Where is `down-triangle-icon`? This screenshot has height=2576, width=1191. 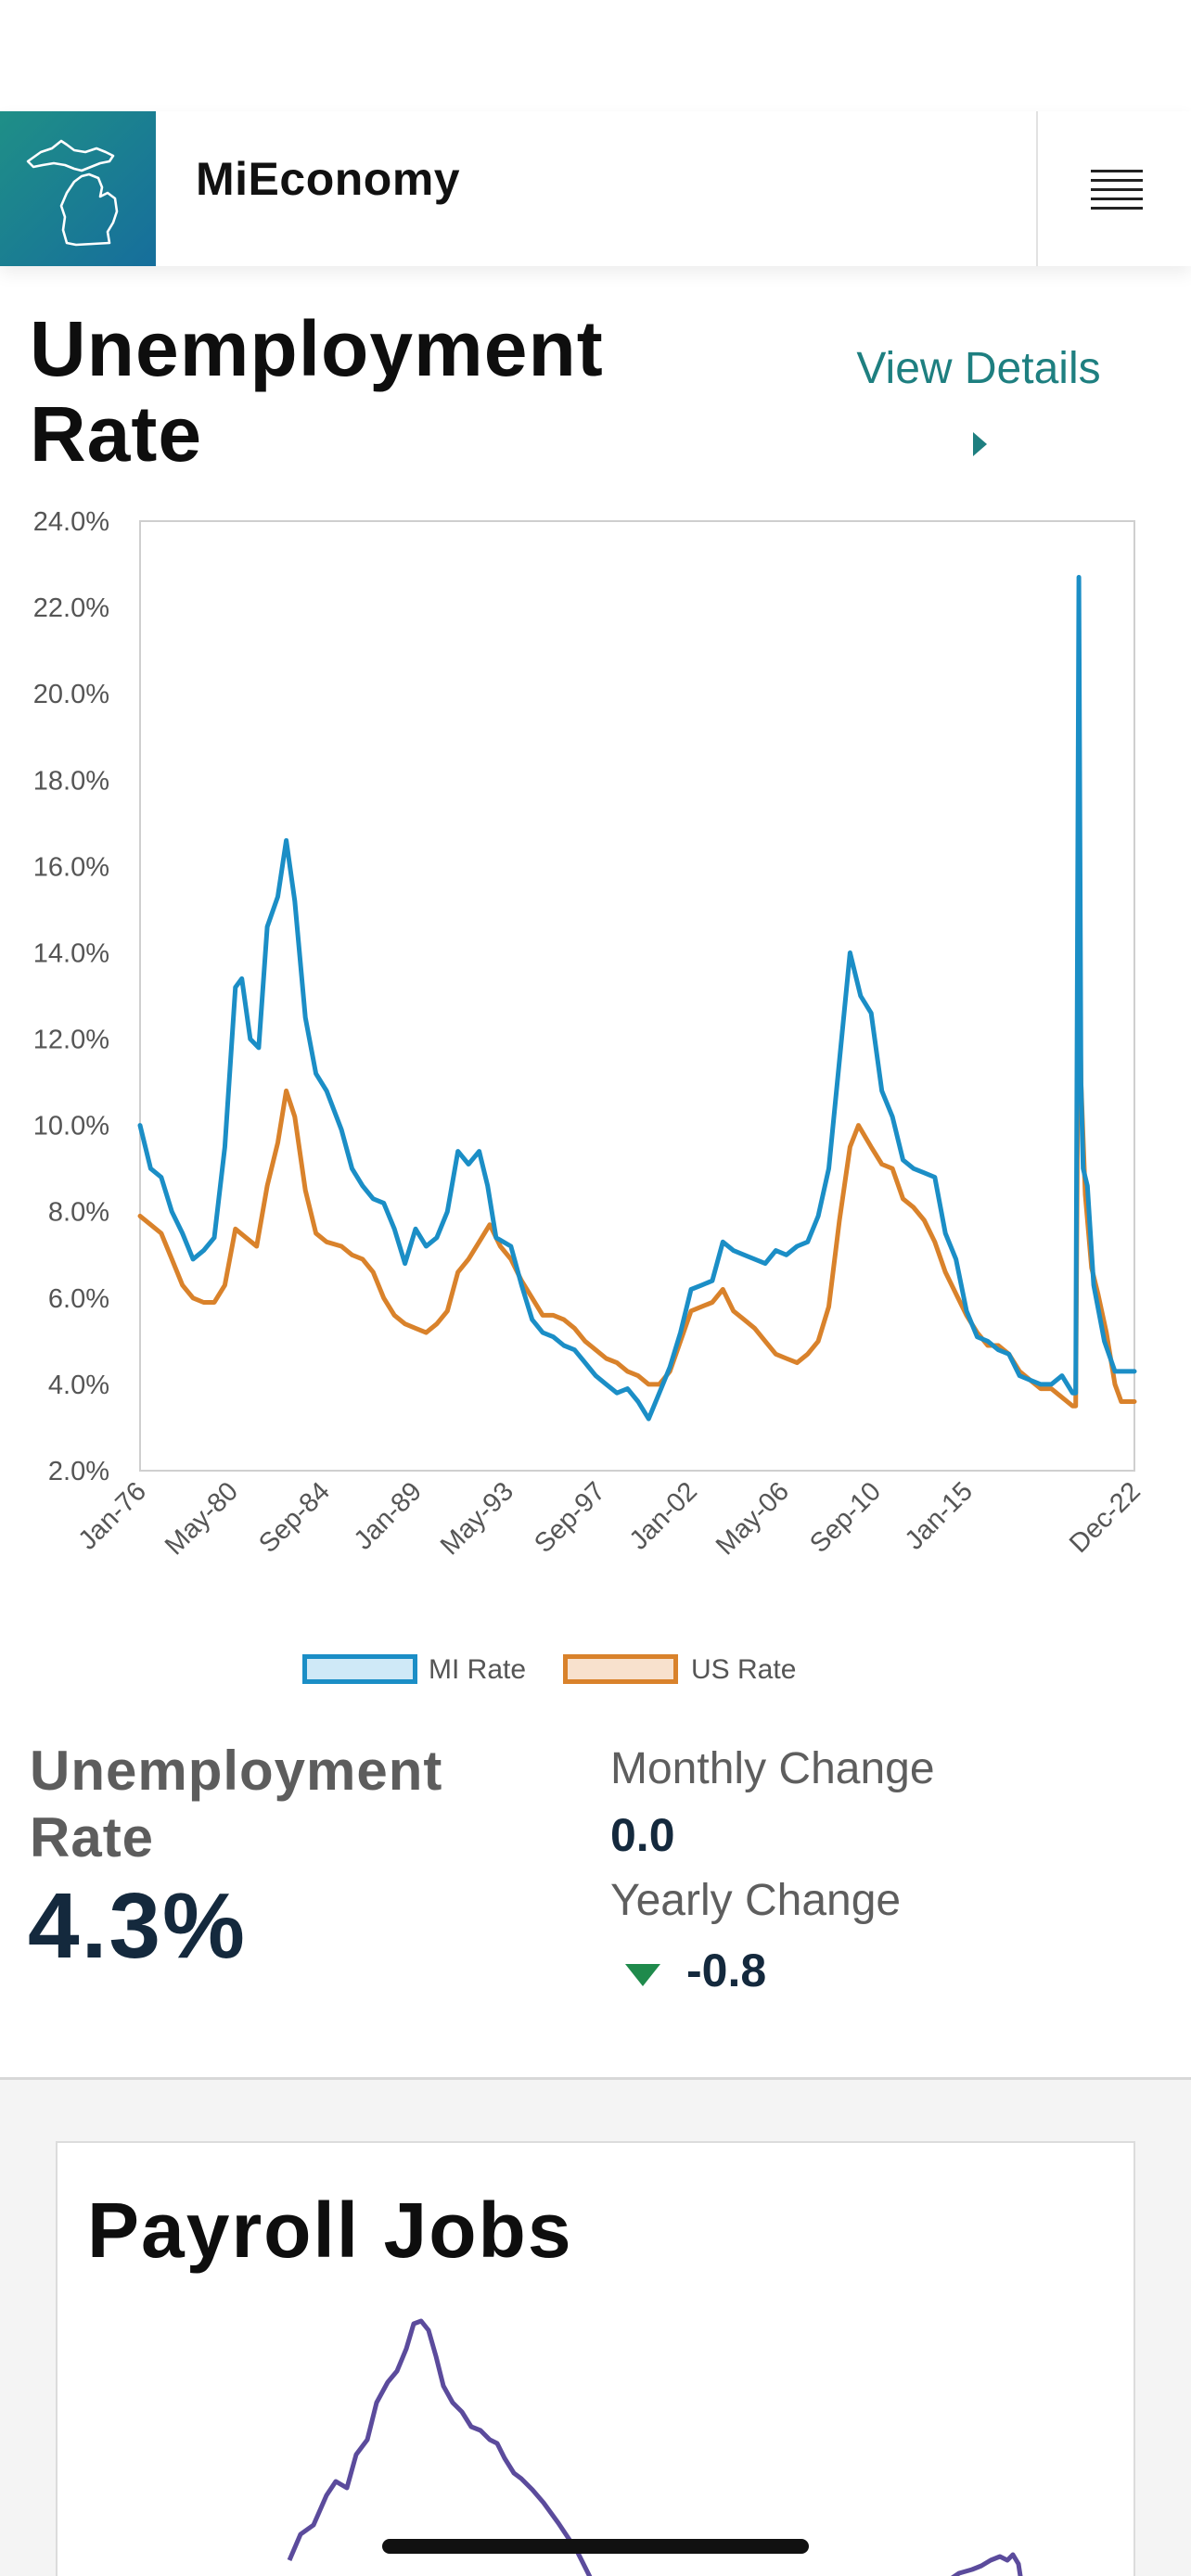
down-triangle-icon is located at coordinates (642, 1975).